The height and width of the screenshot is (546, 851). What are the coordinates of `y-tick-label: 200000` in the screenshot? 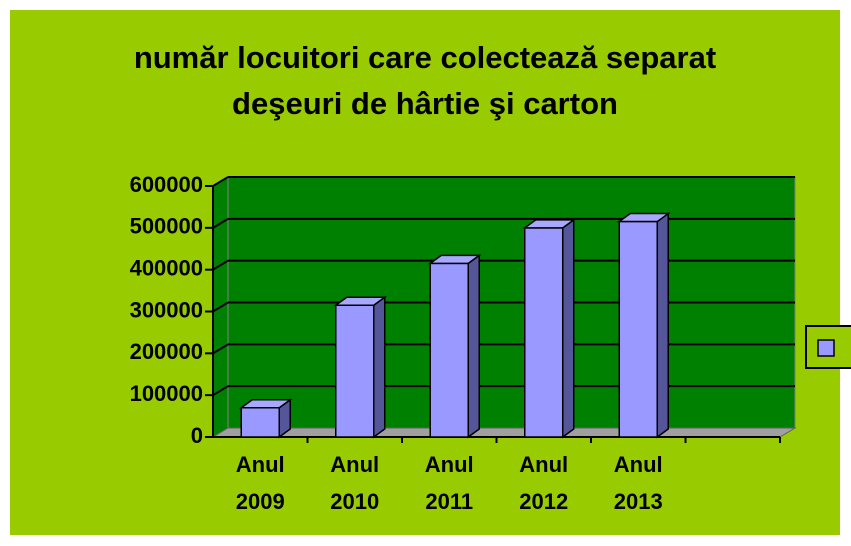 It's located at (166, 351).